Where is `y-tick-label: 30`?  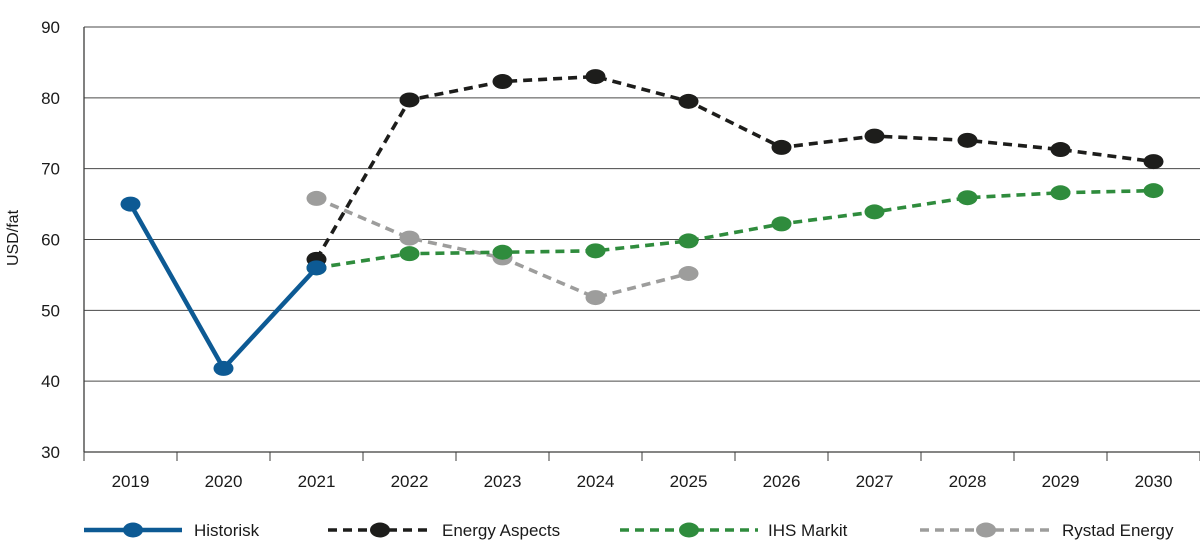
y-tick-label: 30 is located at coordinates (50, 452).